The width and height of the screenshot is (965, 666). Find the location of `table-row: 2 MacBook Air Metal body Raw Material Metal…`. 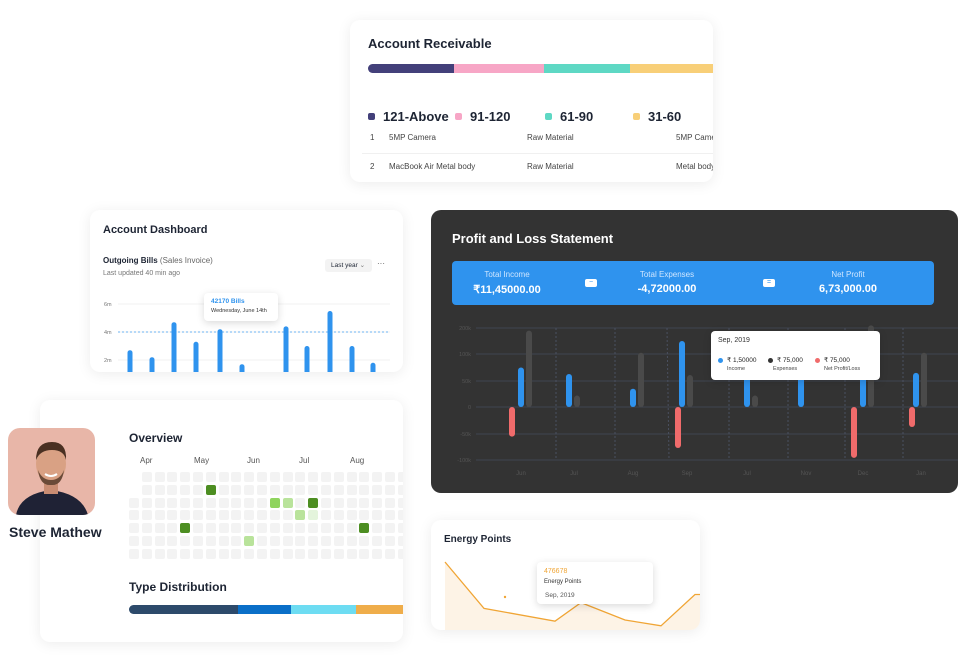

table-row: 2 MacBook Air Metal body Raw Material Metal… is located at coordinates (537, 168).